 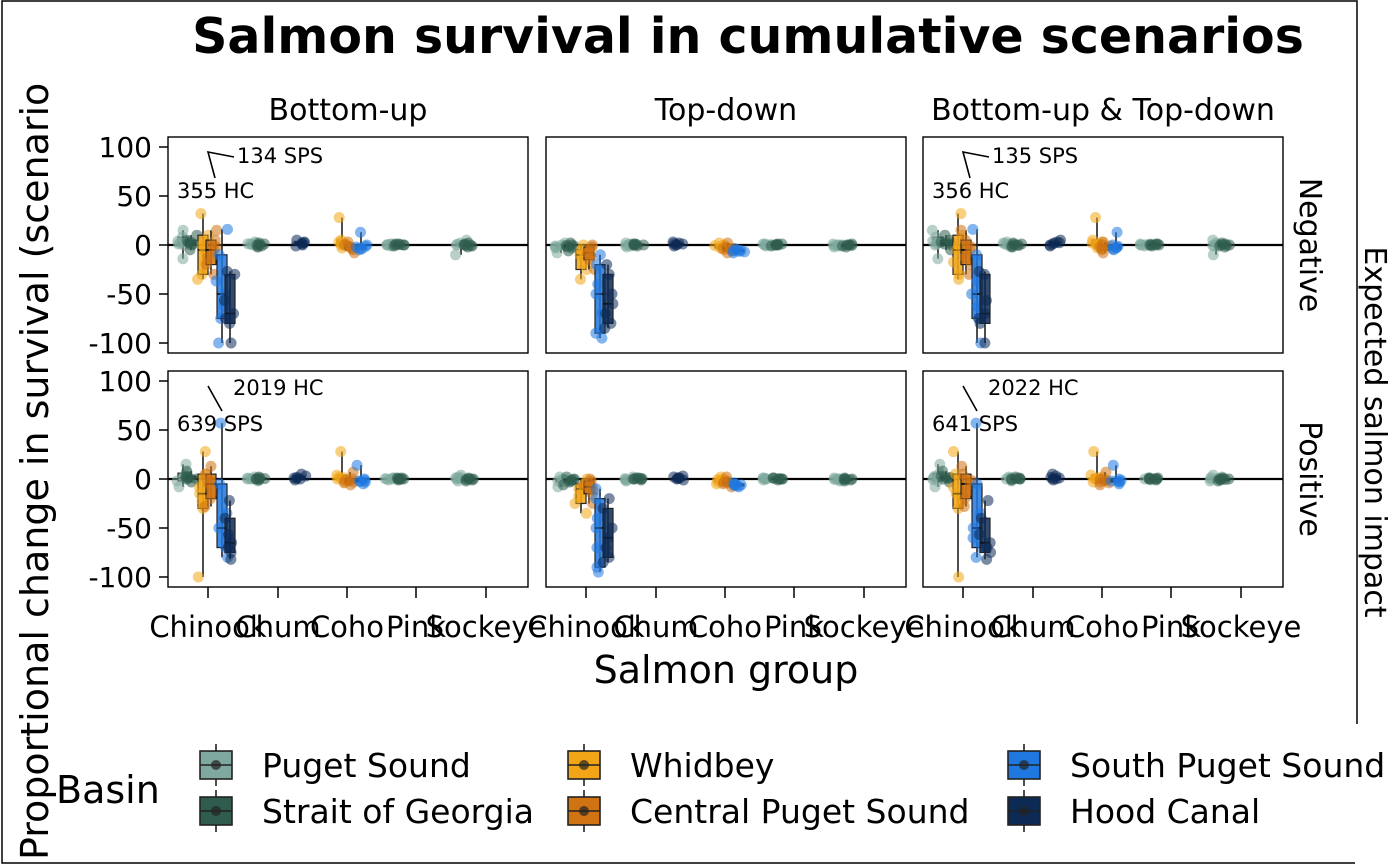 What do you see at coordinates (1309, 245) in the screenshot?
I see `row-label-negative: Negative` at bounding box center [1309, 245].